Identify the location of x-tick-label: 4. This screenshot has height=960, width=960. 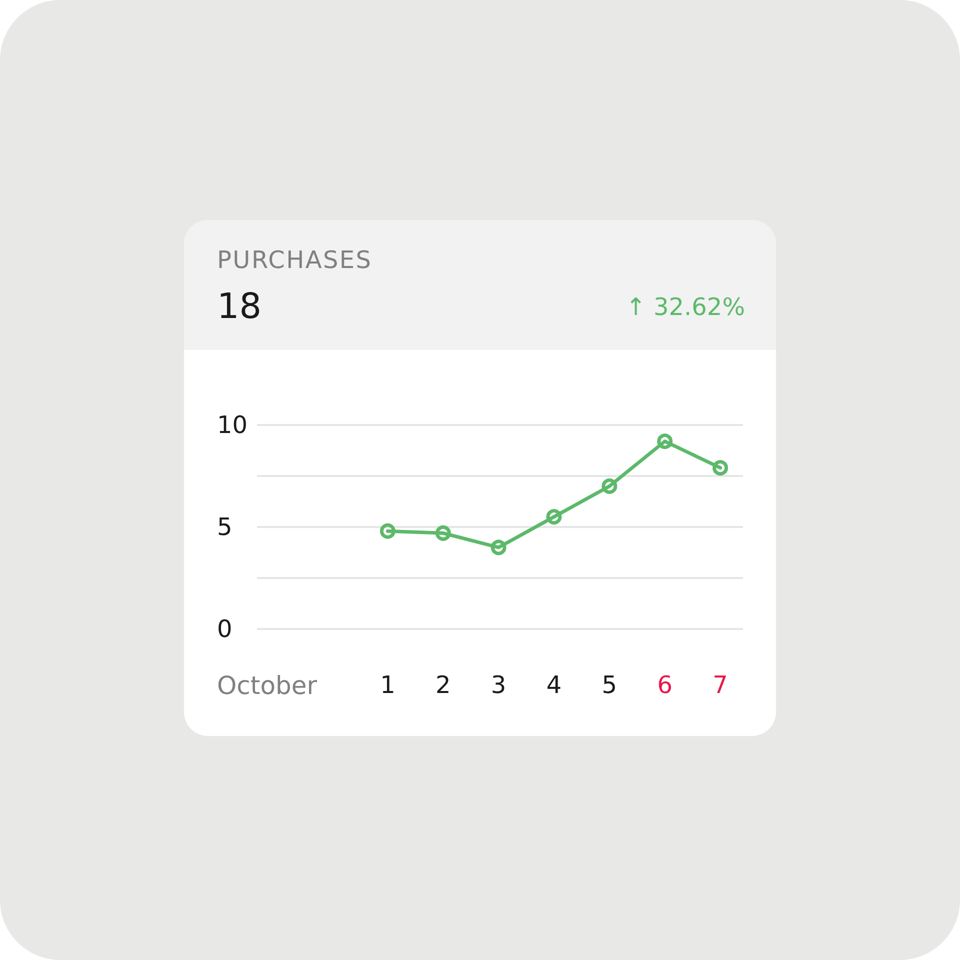
(554, 685).